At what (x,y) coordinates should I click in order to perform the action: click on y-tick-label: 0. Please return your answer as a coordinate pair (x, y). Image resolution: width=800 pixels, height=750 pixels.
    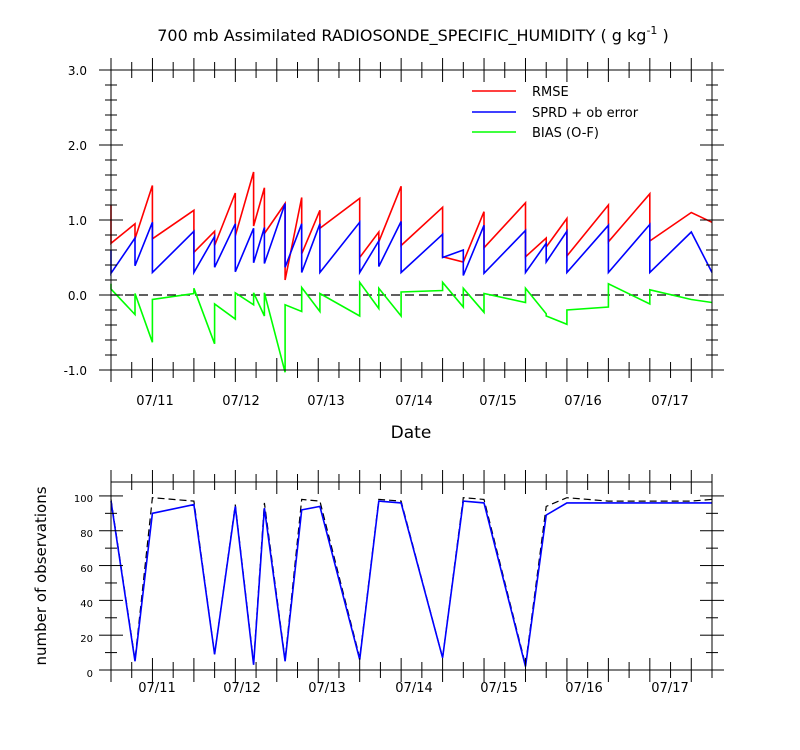
    Looking at the image, I should click on (90, 674).